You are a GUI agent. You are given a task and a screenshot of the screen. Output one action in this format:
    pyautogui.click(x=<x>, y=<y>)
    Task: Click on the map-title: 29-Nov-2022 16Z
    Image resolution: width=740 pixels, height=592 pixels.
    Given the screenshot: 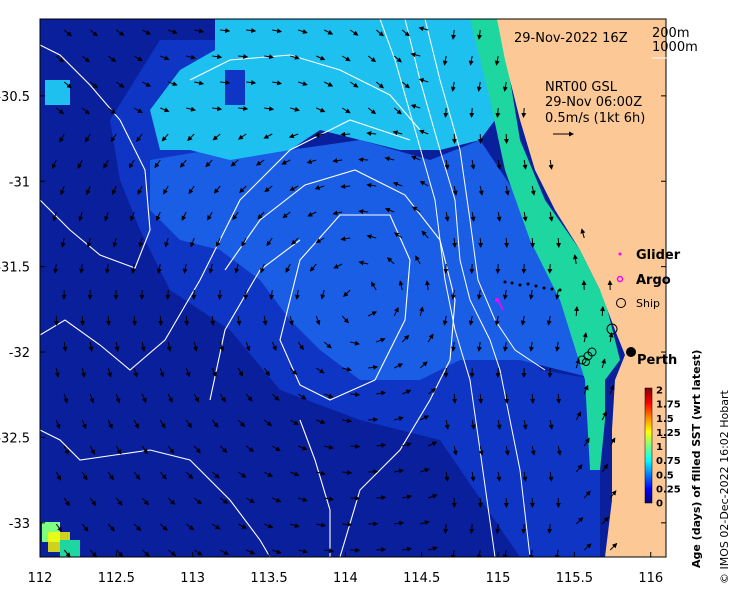 What is the action you would take?
    pyautogui.click(x=571, y=38)
    